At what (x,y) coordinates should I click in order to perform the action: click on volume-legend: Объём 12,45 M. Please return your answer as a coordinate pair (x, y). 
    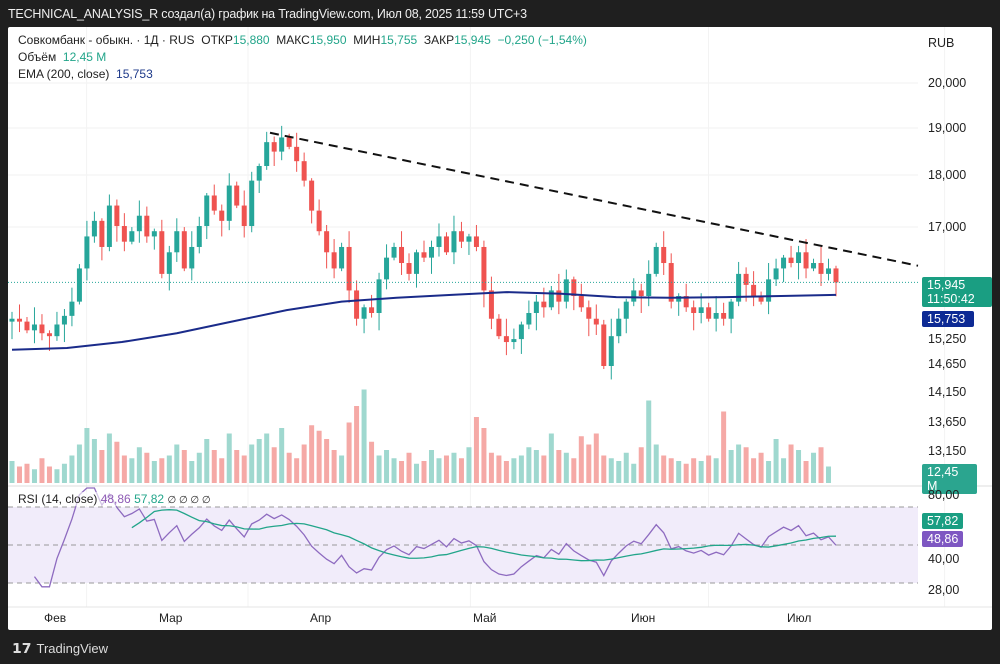
    Looking at the image, I should click on (62, 57).